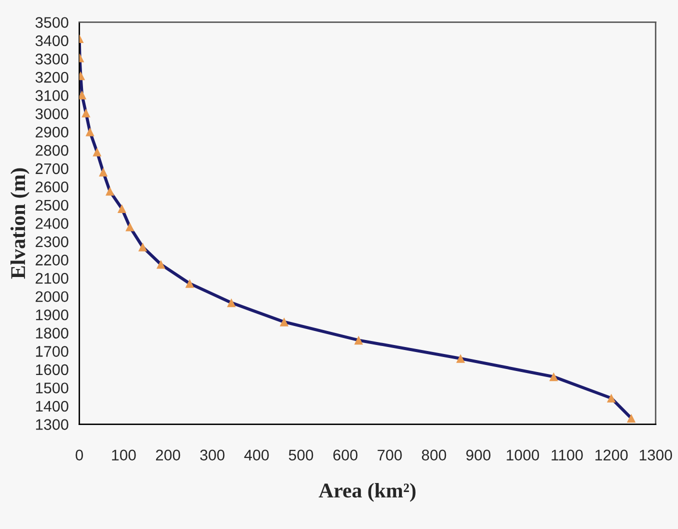  Describe the element at coordinates (367, 492) in the screenshot. I see `x-axis-title: Area (km²)` at that location.